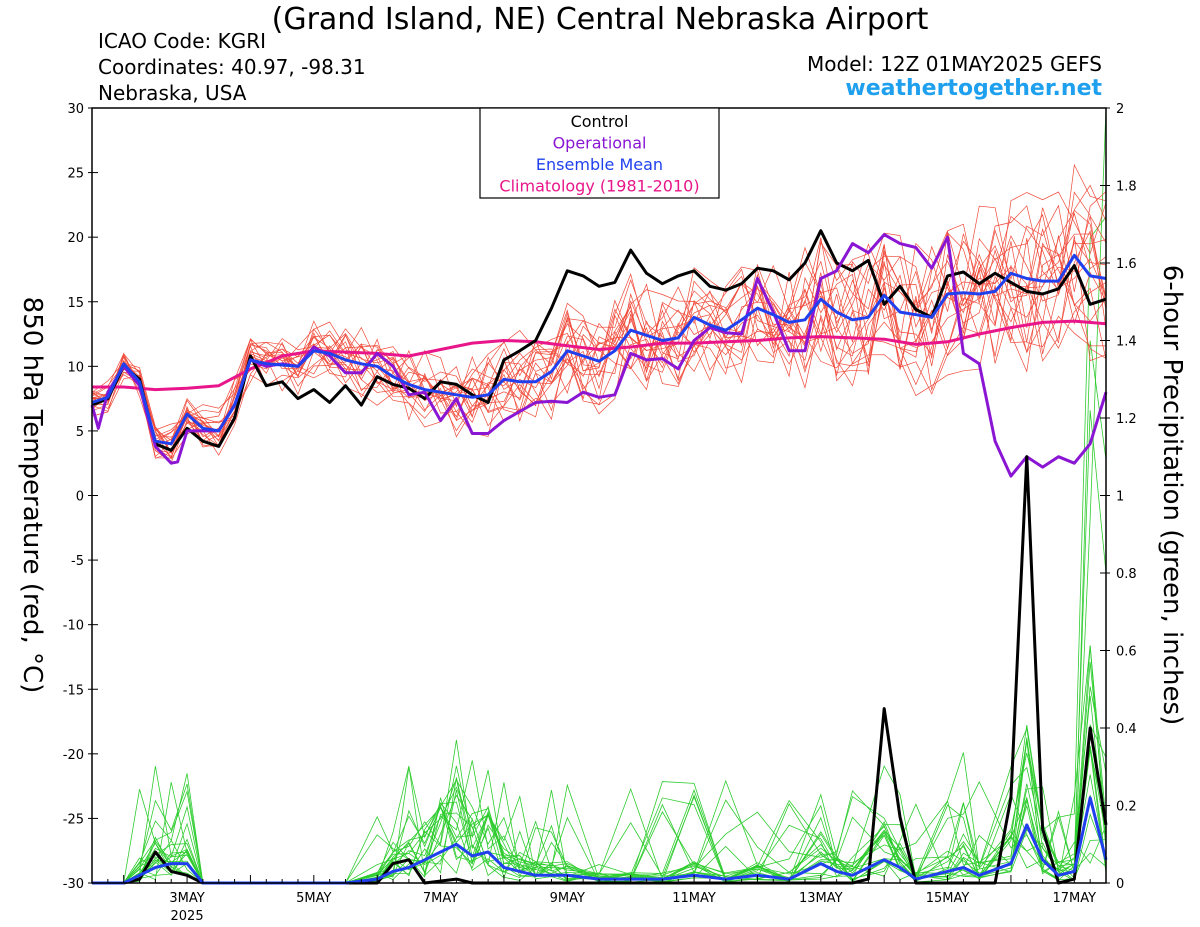 The image size is (1200, 927). Describe the element at coordinates (599, 186) in the screenshot. I see `legend-entry: Climatology (1981-2010)` at that location.